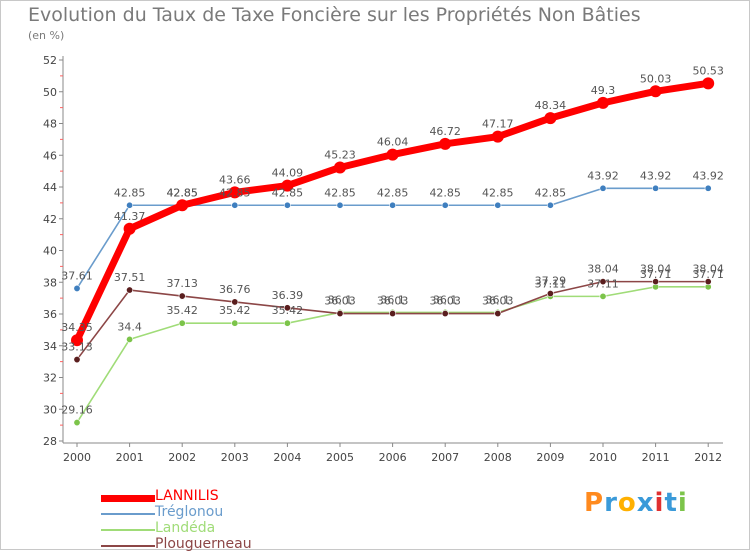 The width and height of the screenshot is (750, 554). Describe the element at coordinates (77, 275) in the screenshot. I see `data-label: 37.61` at that location.